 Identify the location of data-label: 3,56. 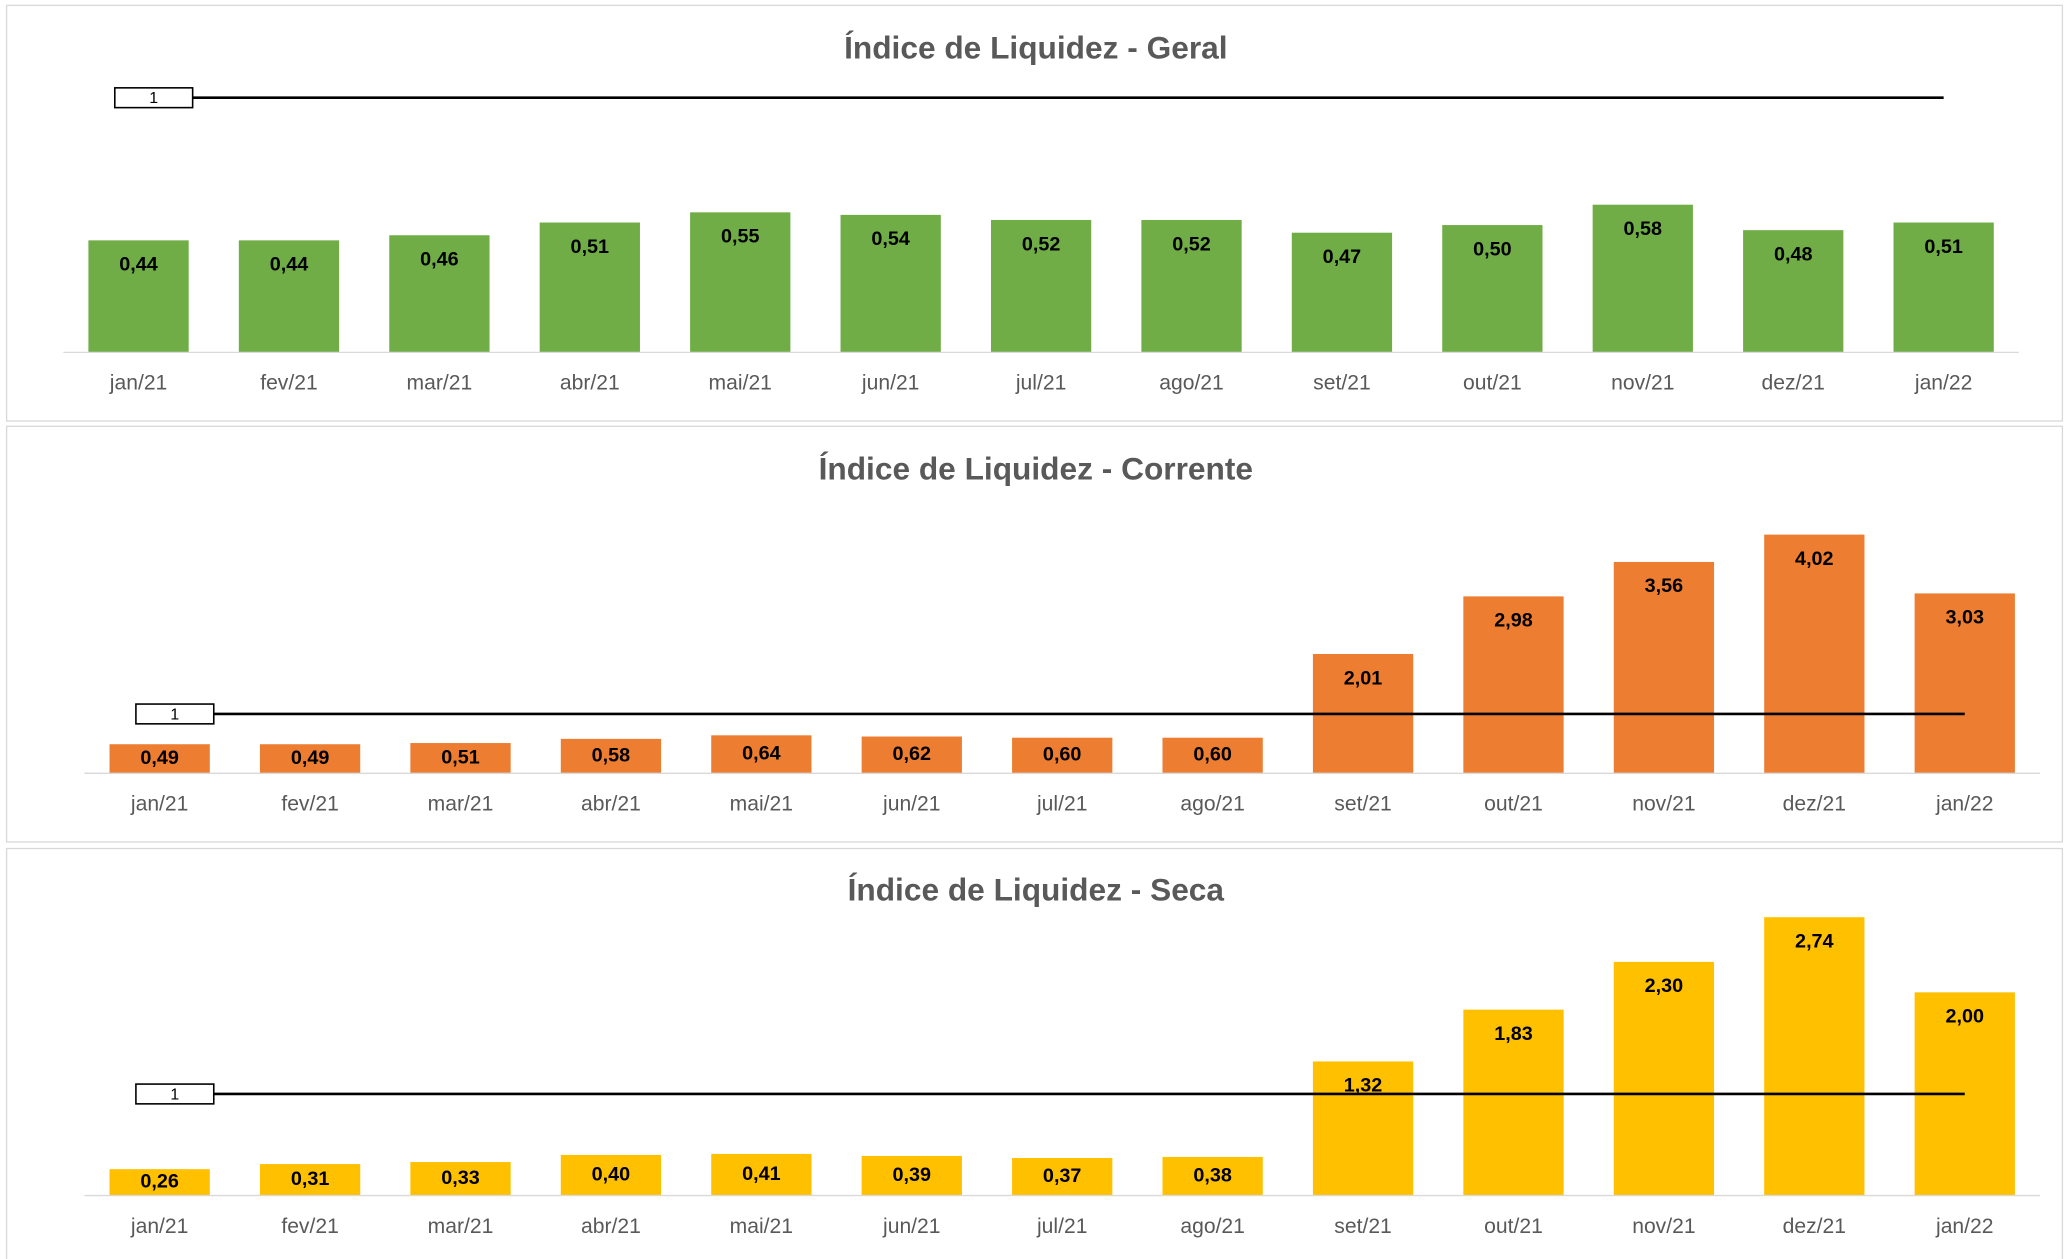
(1664, 586).